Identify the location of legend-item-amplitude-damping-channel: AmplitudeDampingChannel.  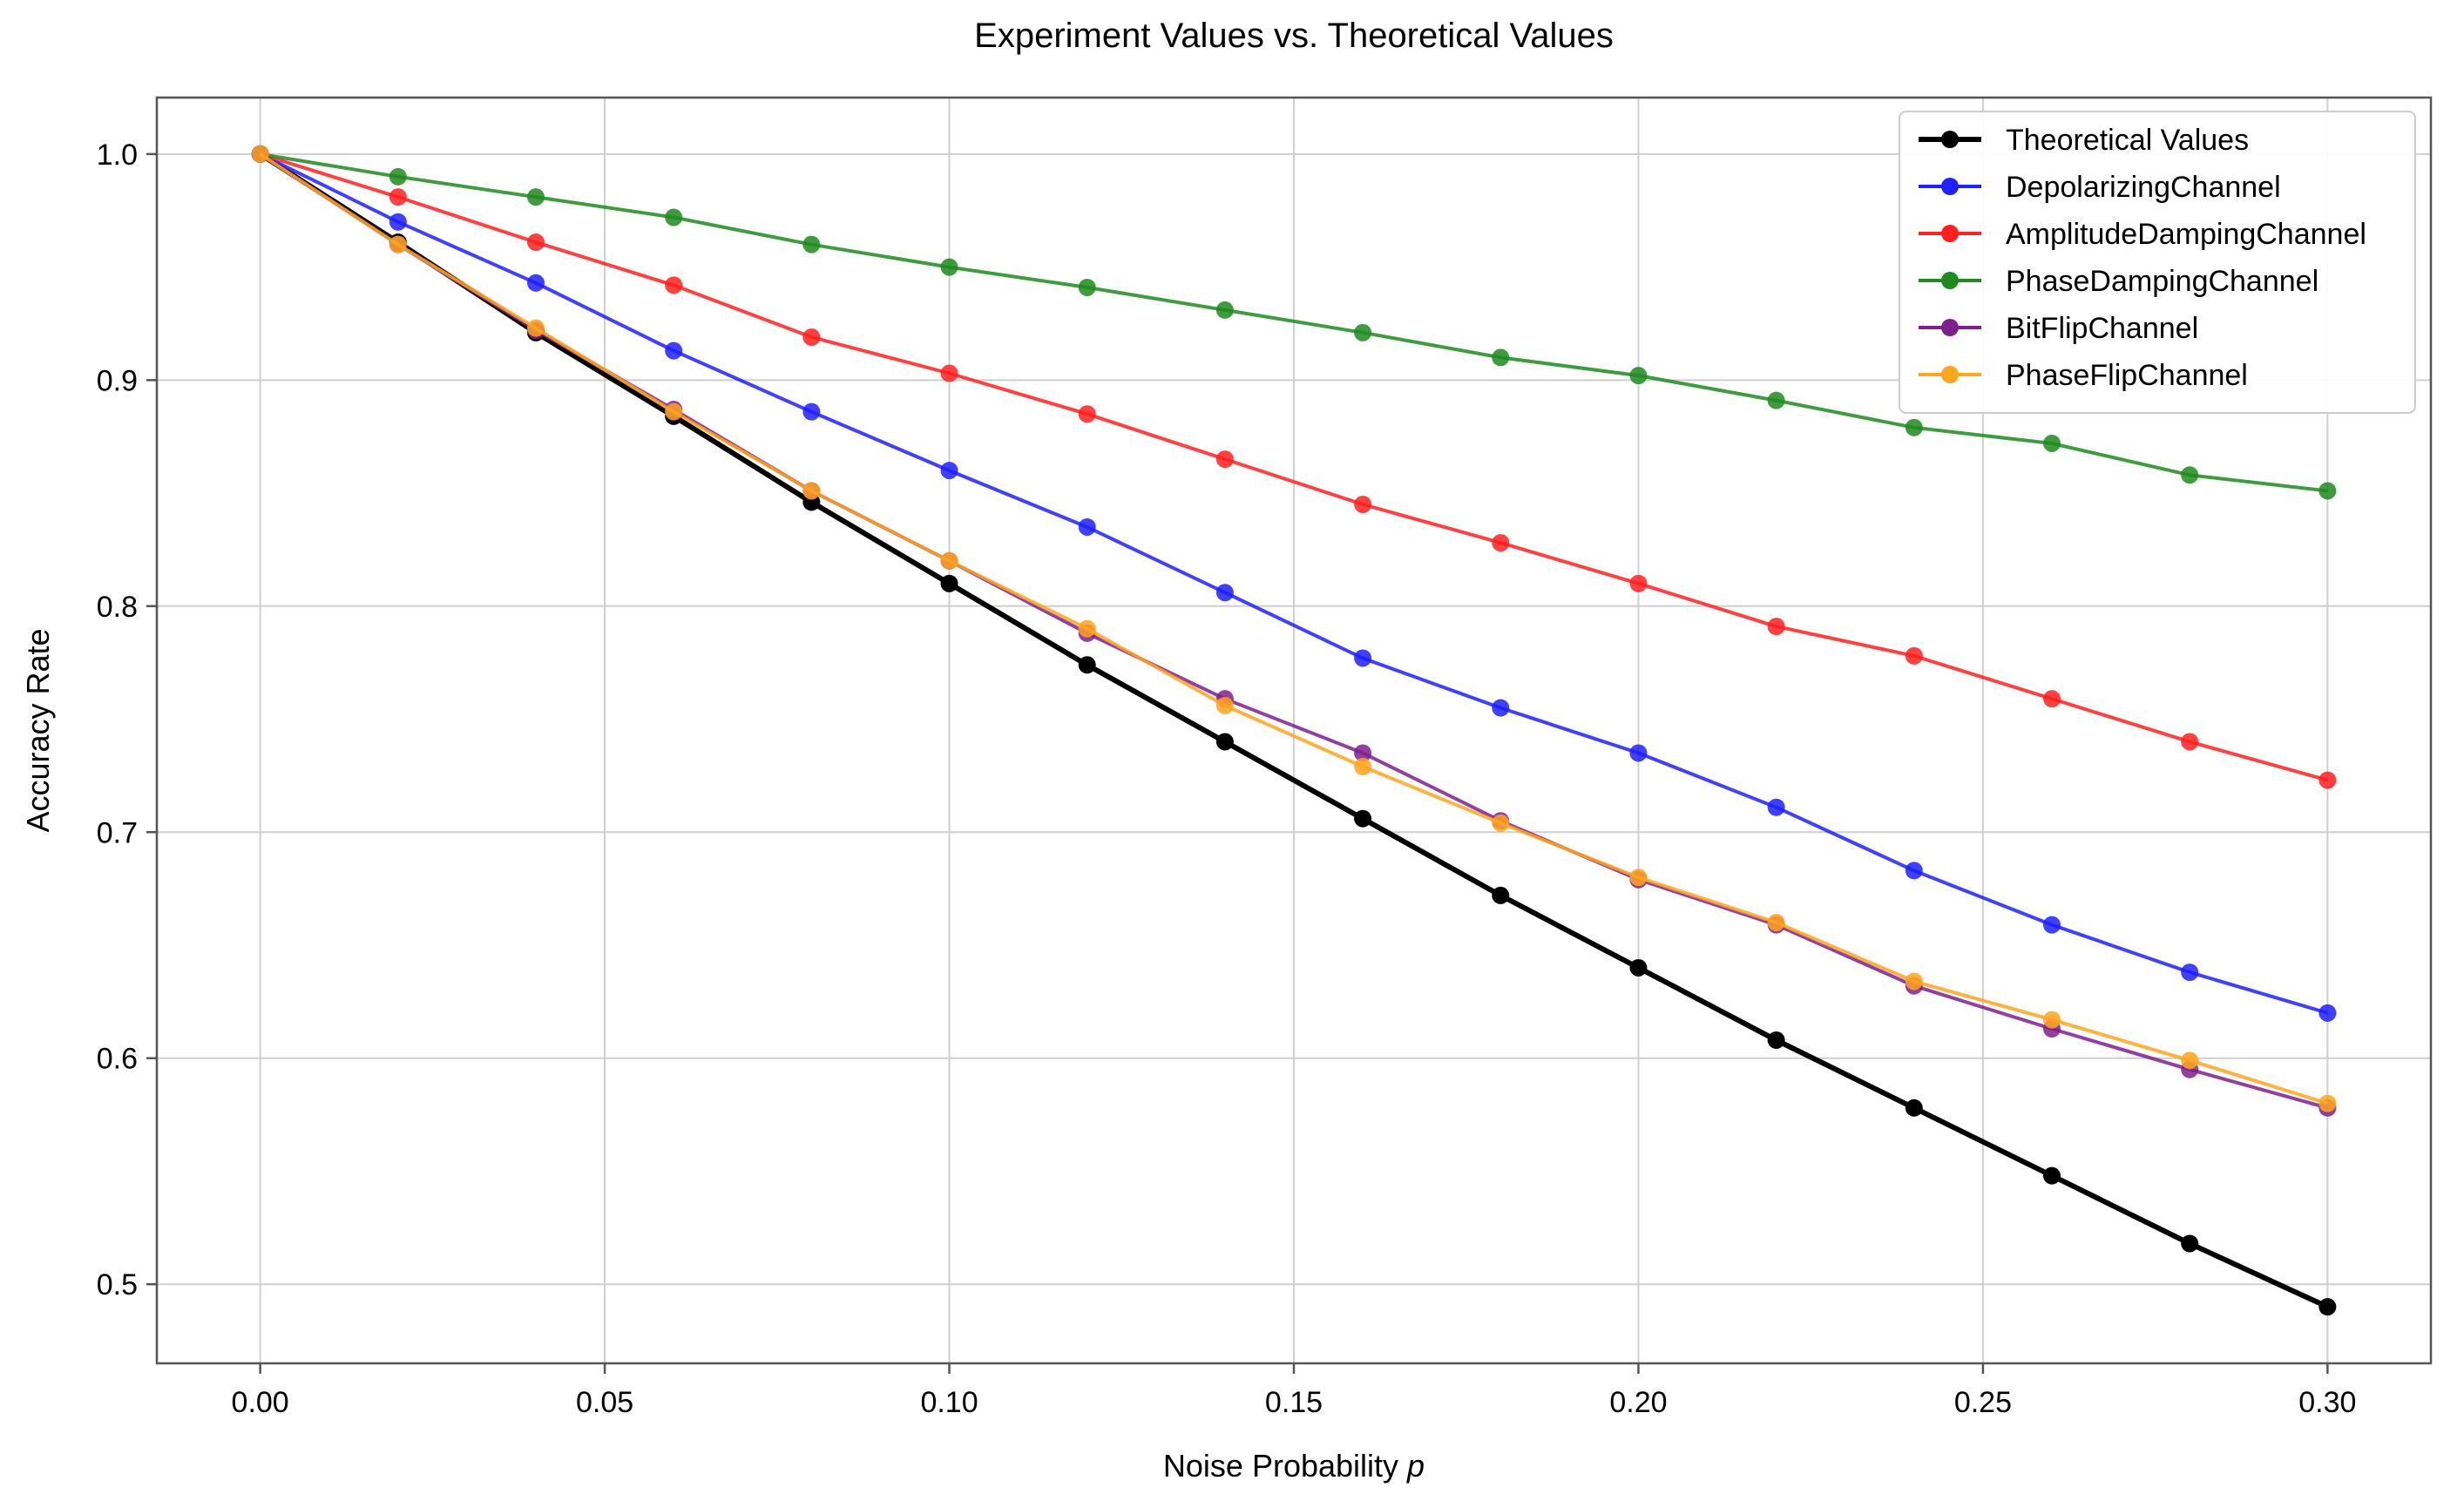
(2142, 235).